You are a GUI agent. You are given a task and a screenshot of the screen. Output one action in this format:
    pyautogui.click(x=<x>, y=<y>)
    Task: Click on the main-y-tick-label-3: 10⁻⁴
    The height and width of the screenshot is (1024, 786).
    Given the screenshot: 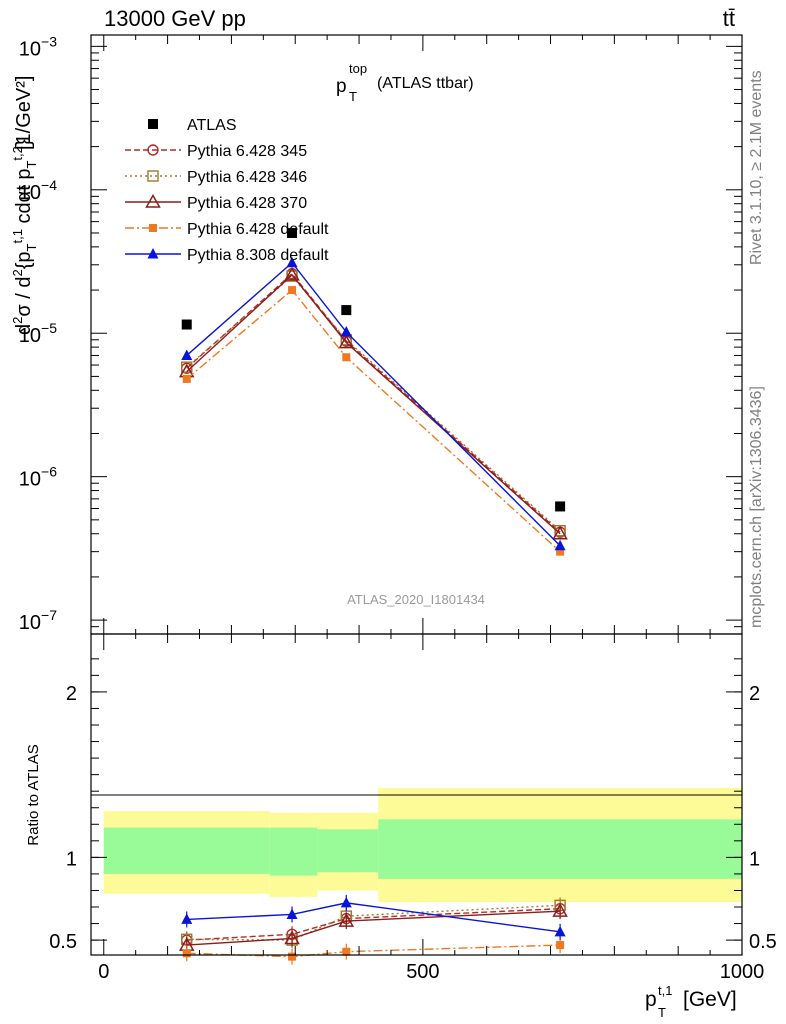 What is the action you would take?
    pyautogui.click(x=38, y=190)
    